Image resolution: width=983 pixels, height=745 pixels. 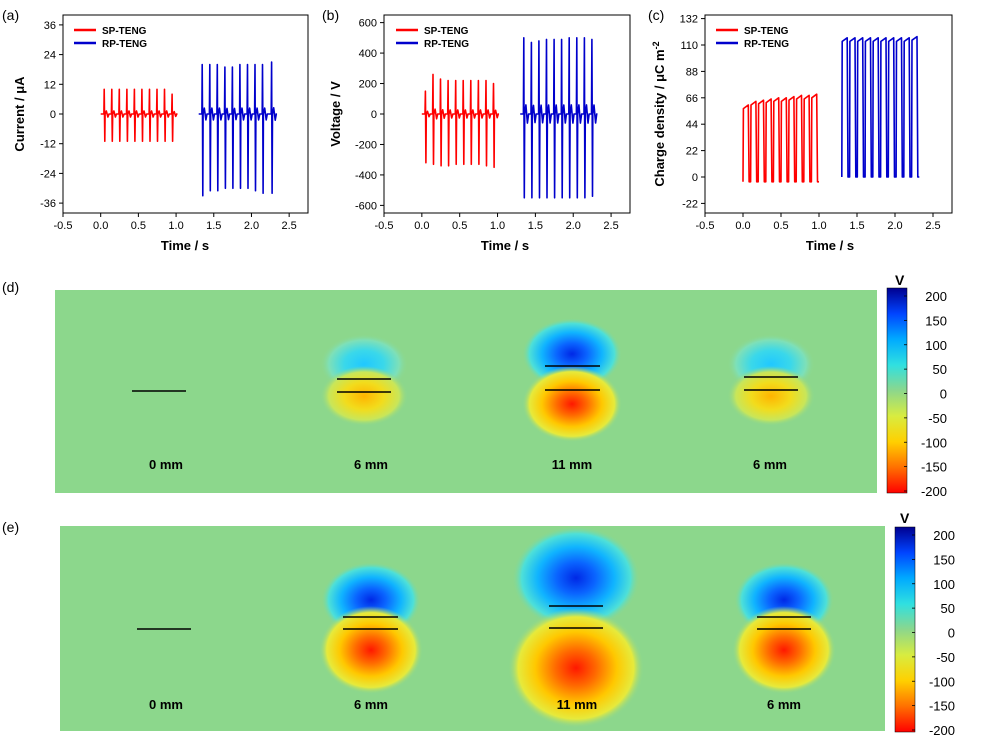 I want to click on panel-label-e: (e), so click(x=10, y=527).